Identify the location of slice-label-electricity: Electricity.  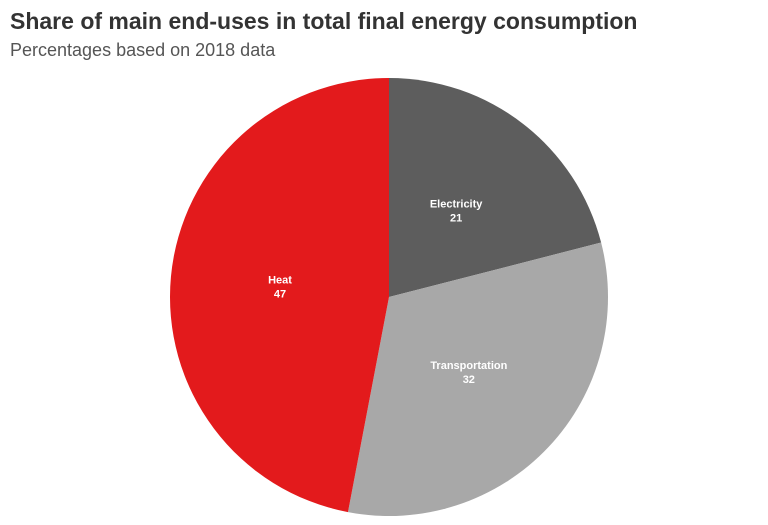
(456, 204).